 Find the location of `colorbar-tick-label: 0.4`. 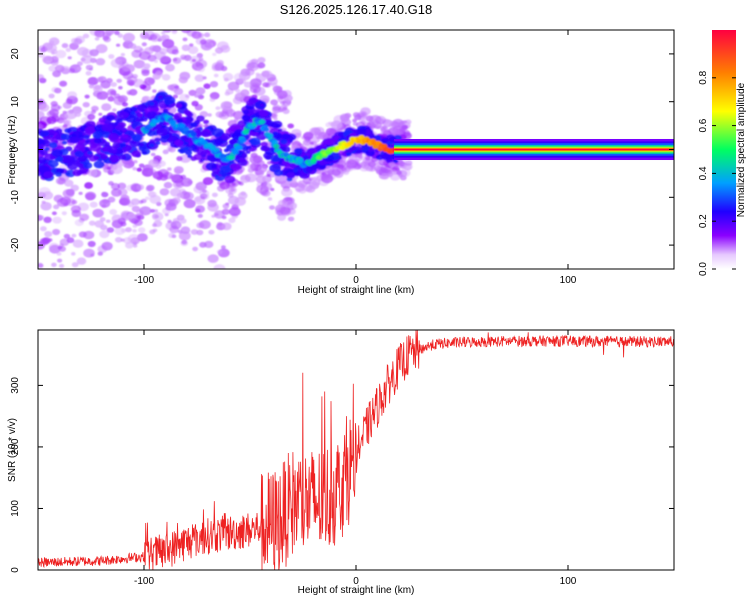

colorbar-tick-label: 0.4 is located at coordinates (703, 173).